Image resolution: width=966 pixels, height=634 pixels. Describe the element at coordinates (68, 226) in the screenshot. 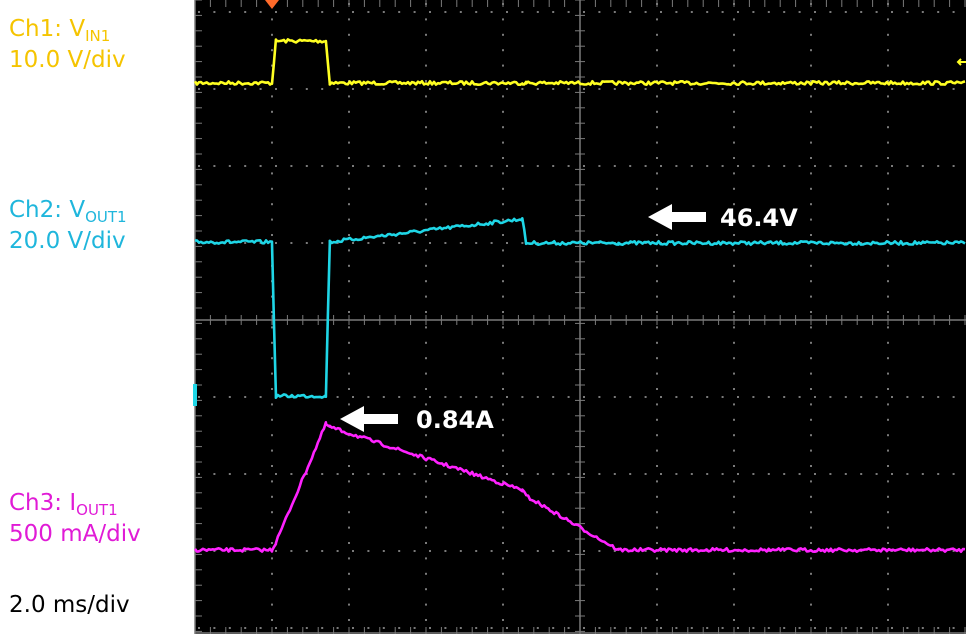

I see `ch2-label: Ch2: VOUT1 20.0 V/div` at that location.